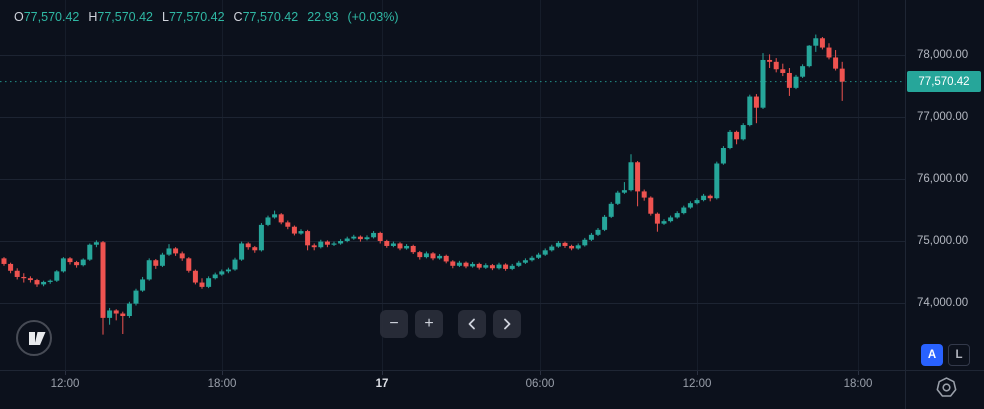 Image resolution: width=984 pixels, height=409 pixels. Describe the element at coordinates (238, 17) in the screenshot. I see `close-label: C` at that location.